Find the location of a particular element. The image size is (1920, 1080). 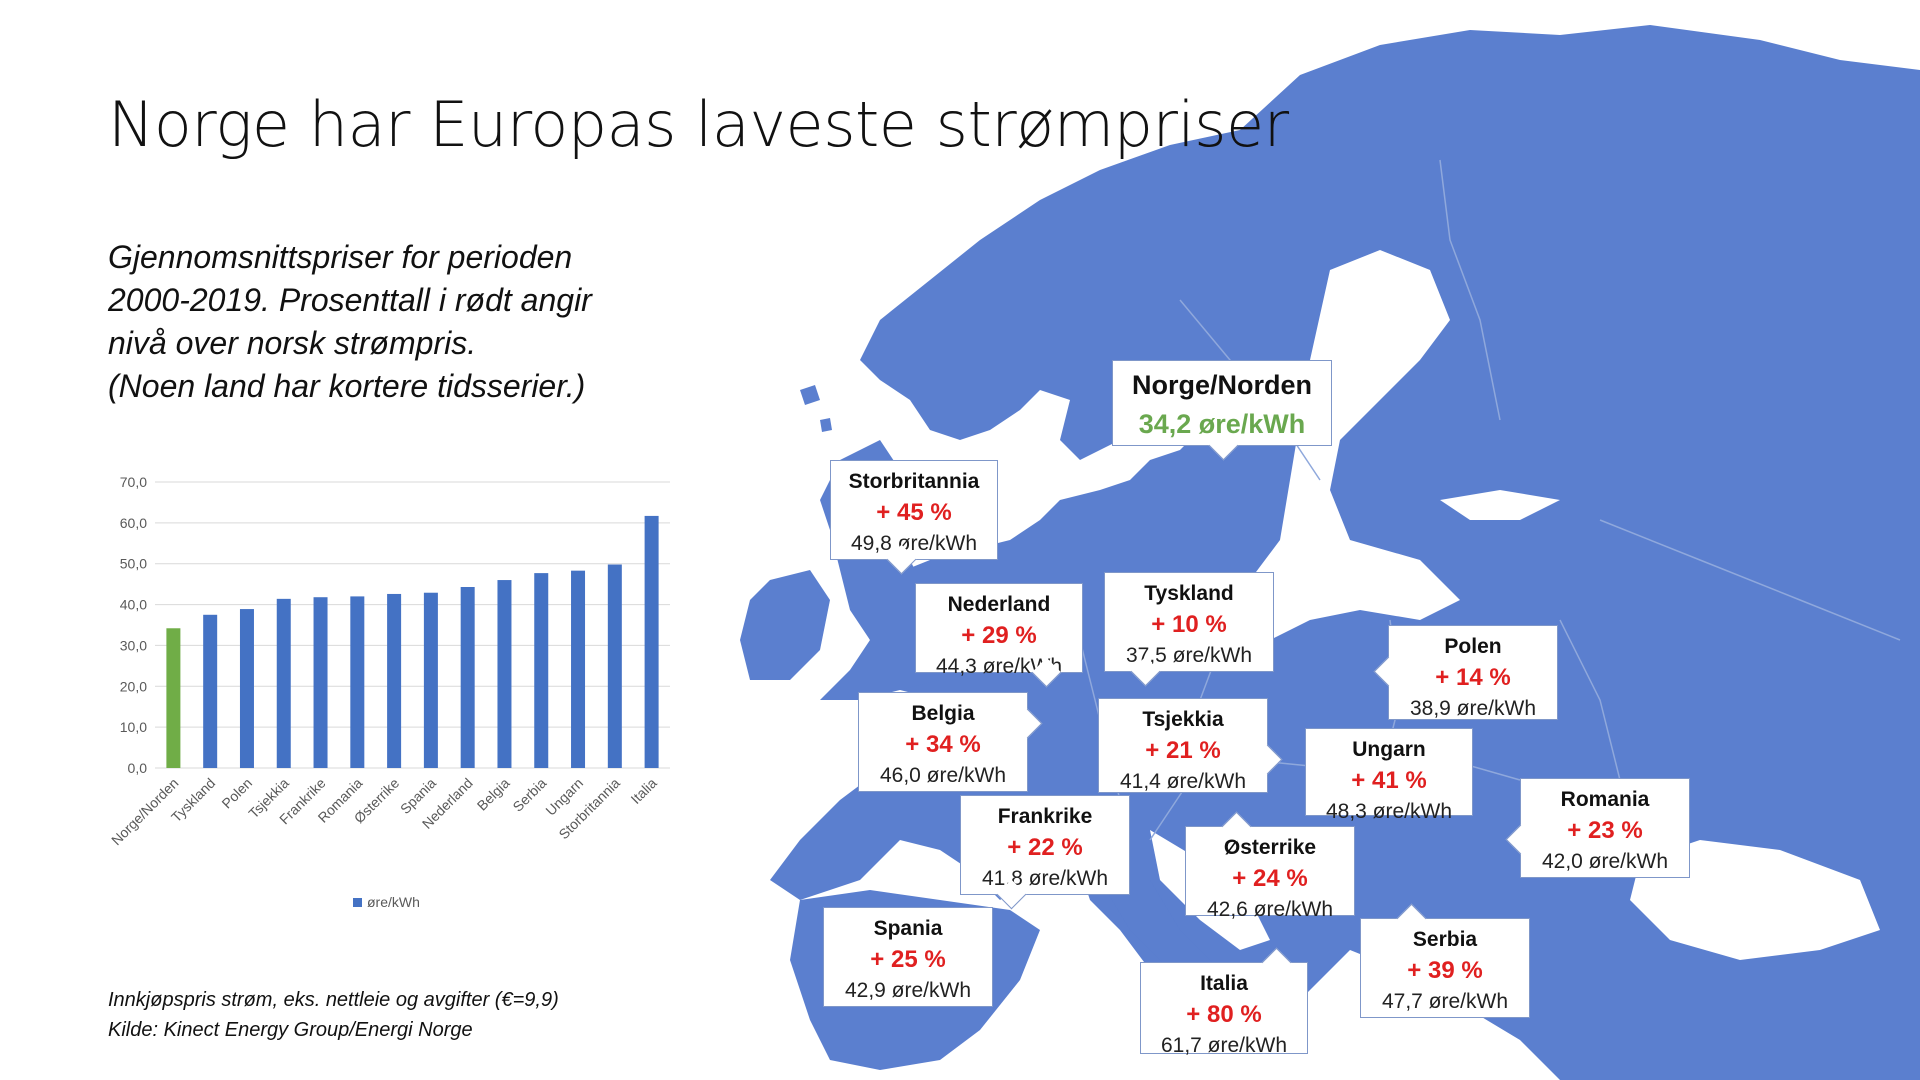

y-tick-label: 10,0 is located at coordinates (133, 727).